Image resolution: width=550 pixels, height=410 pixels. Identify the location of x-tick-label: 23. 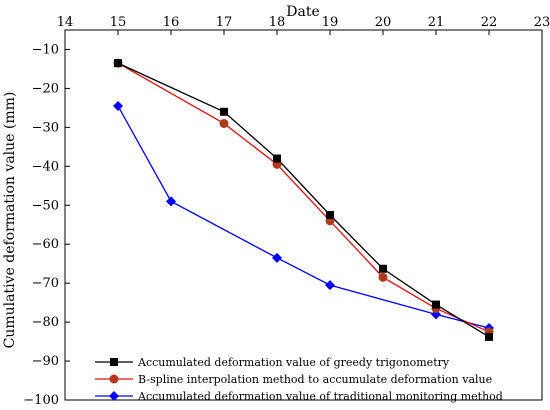
(542, 22).